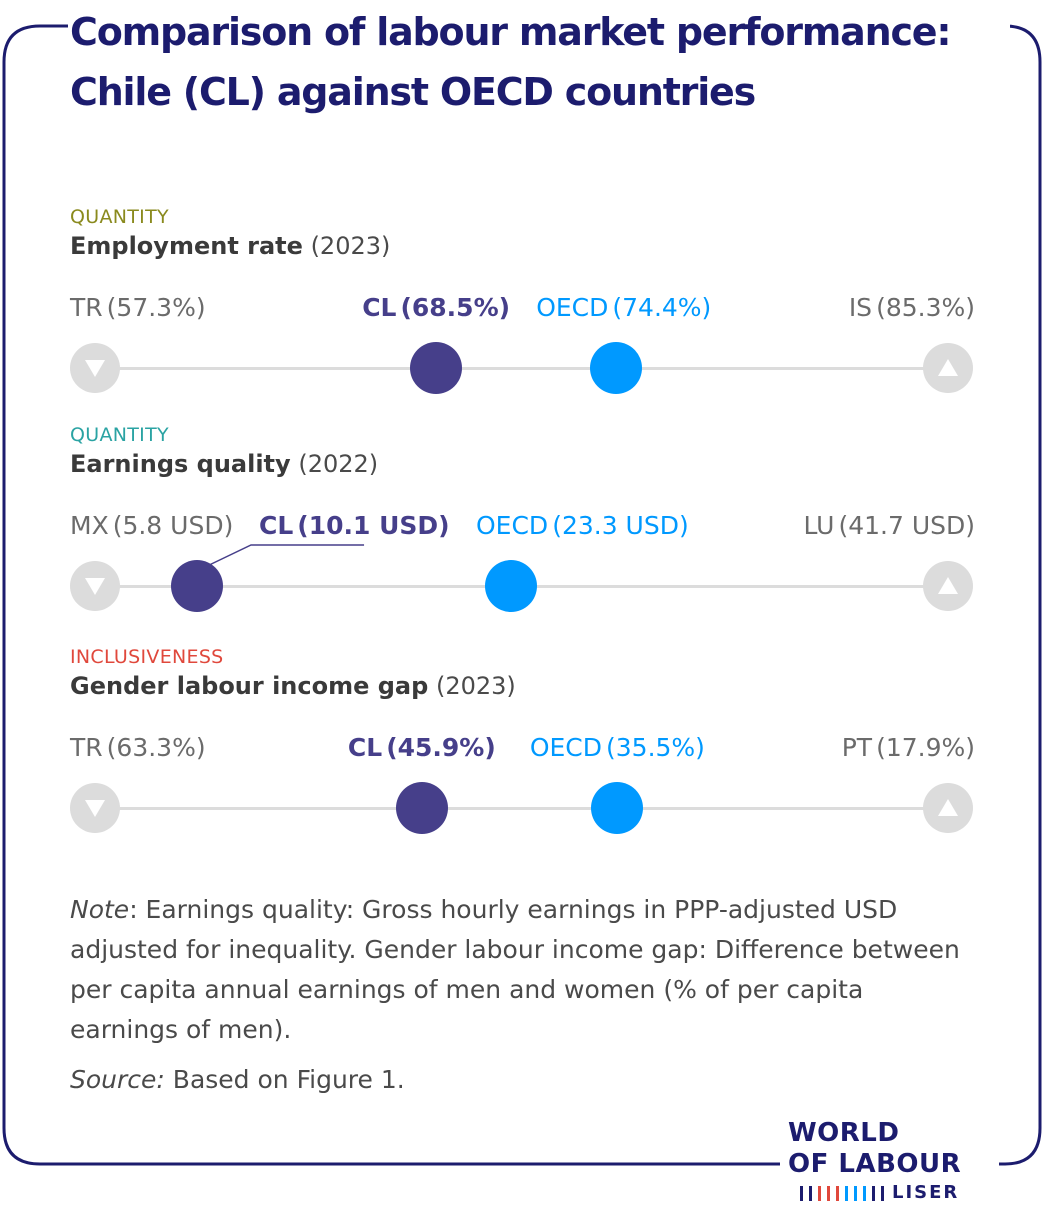 The width and height of the screenshot is (1045, 1205). I want to click on world-of-labour-logo: WORLD OF LABOUR LISER, so click(890, 1161).